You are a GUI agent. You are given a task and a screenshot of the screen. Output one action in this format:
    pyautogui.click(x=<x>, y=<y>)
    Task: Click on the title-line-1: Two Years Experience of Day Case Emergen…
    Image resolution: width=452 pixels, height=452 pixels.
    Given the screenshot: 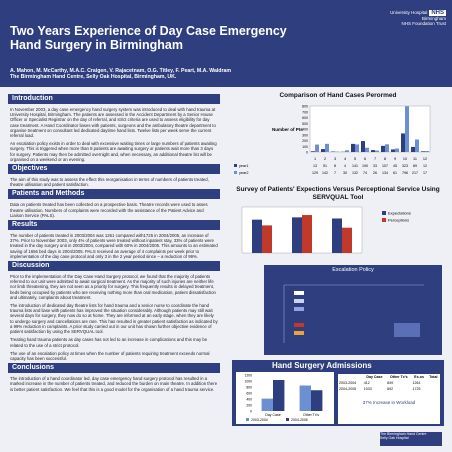 What is the action you would take?
    pyautogui.click(x=148, y=31)
    